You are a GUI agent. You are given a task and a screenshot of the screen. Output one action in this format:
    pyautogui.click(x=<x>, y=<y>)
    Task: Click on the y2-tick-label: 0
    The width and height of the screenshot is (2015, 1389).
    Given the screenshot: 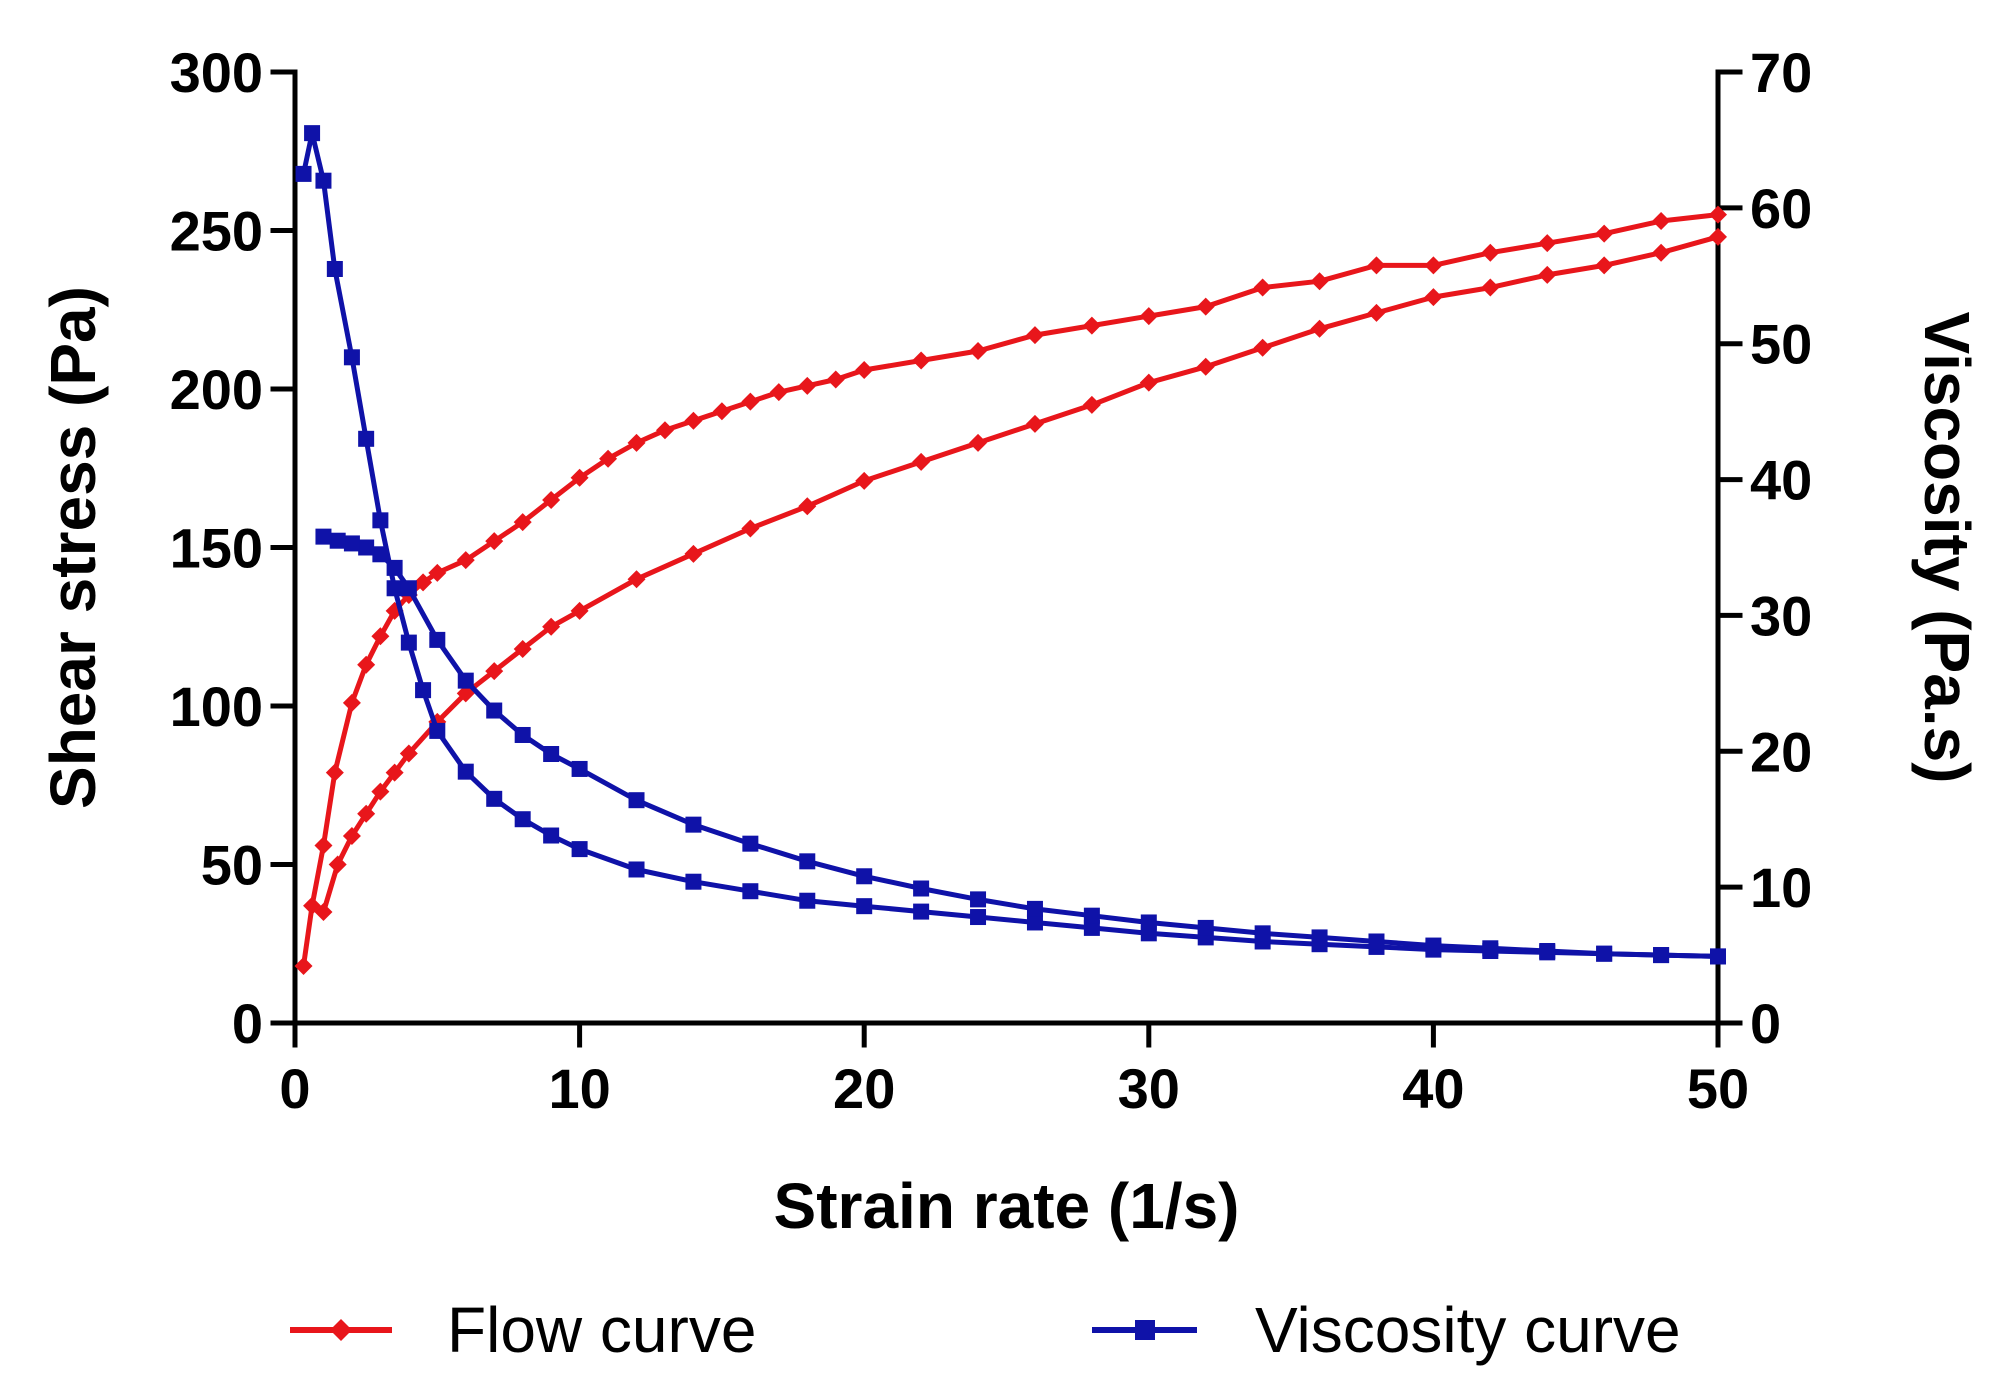 What is the action you would take?
    pyautogui.click(x=1765, y=1023)
    